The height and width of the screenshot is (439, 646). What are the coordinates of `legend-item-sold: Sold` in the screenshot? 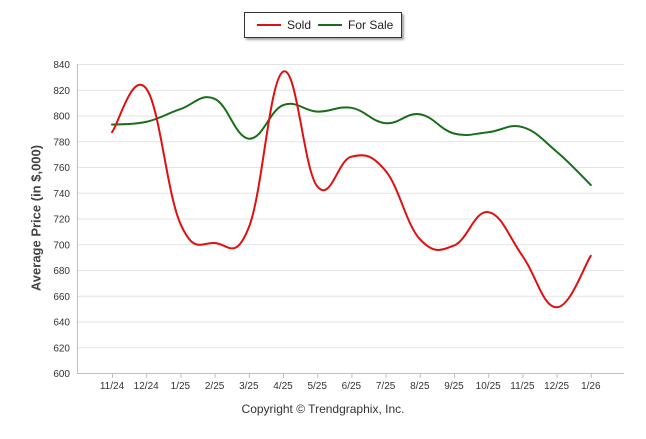 It's located at (284, 25).